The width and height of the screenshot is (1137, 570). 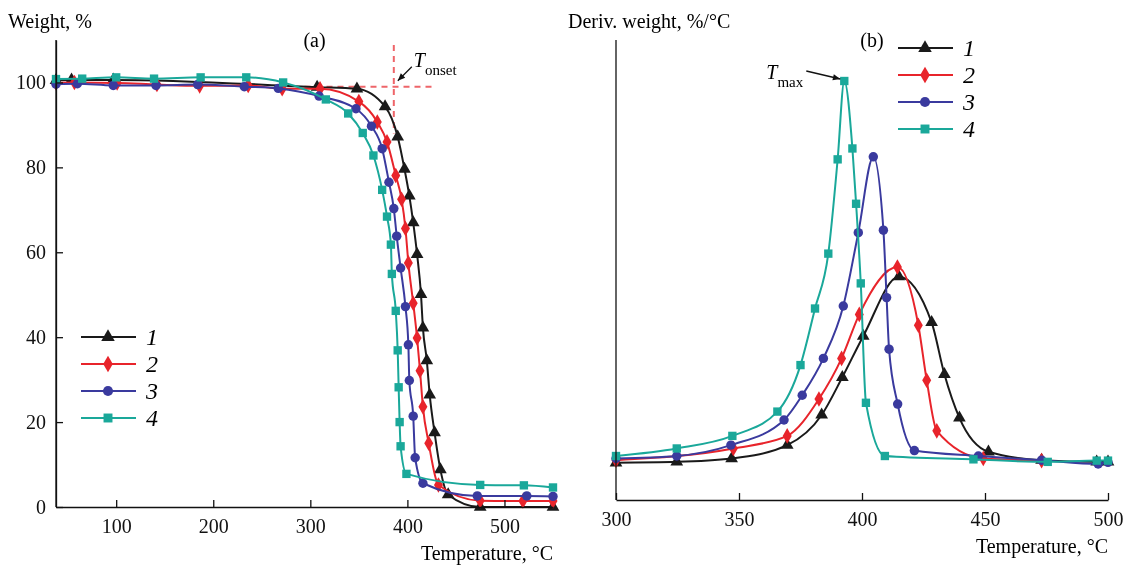 What do you see at coordinates (985, 519) in the screenshot?
I see `x-tick-label: 450` at bounding box center [985, 519].